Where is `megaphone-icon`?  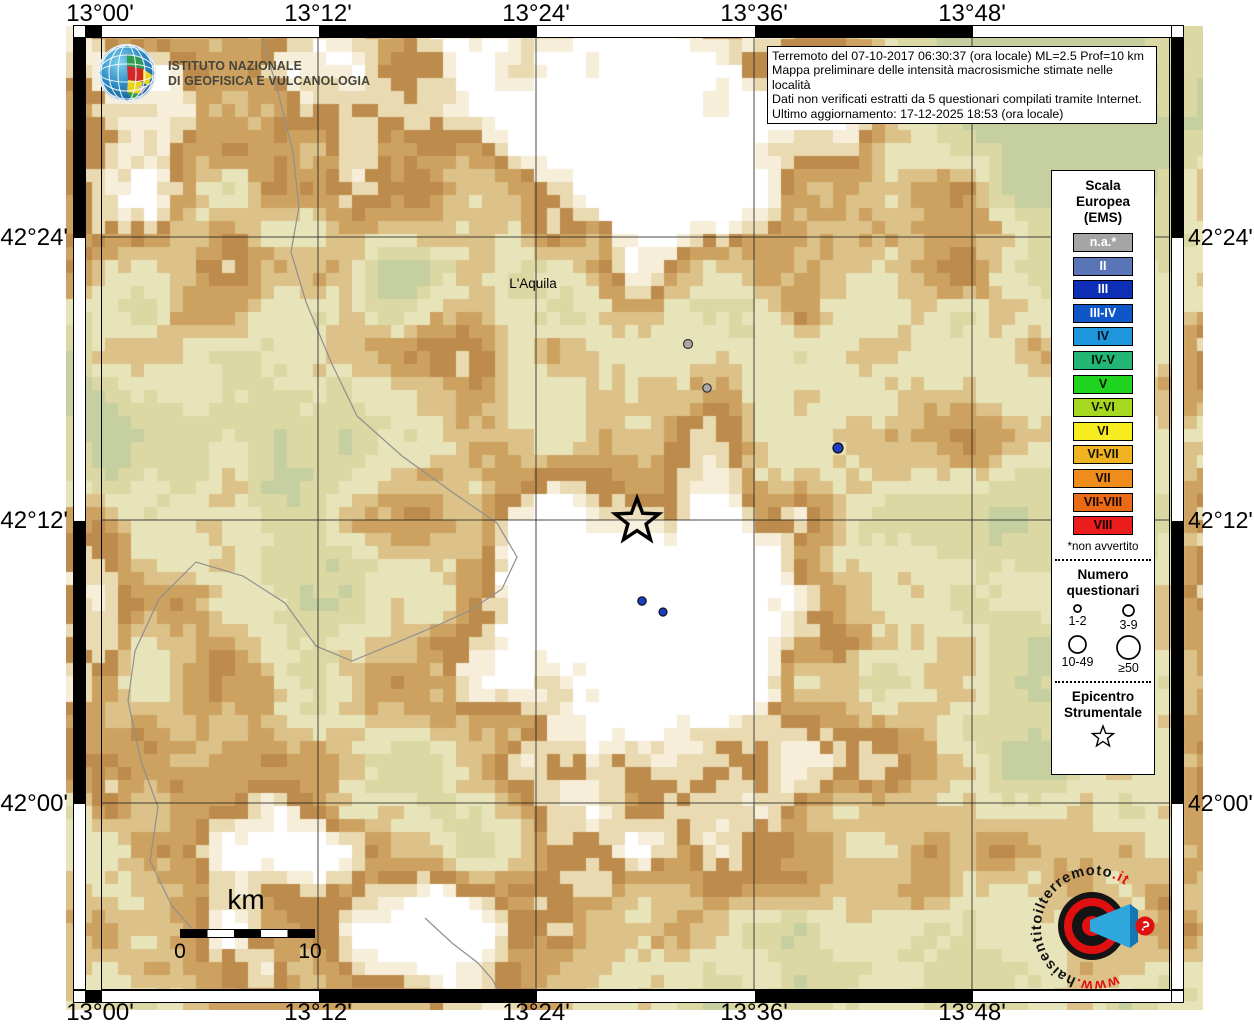
megaphone-icon is located at coordinates (1110, 926).